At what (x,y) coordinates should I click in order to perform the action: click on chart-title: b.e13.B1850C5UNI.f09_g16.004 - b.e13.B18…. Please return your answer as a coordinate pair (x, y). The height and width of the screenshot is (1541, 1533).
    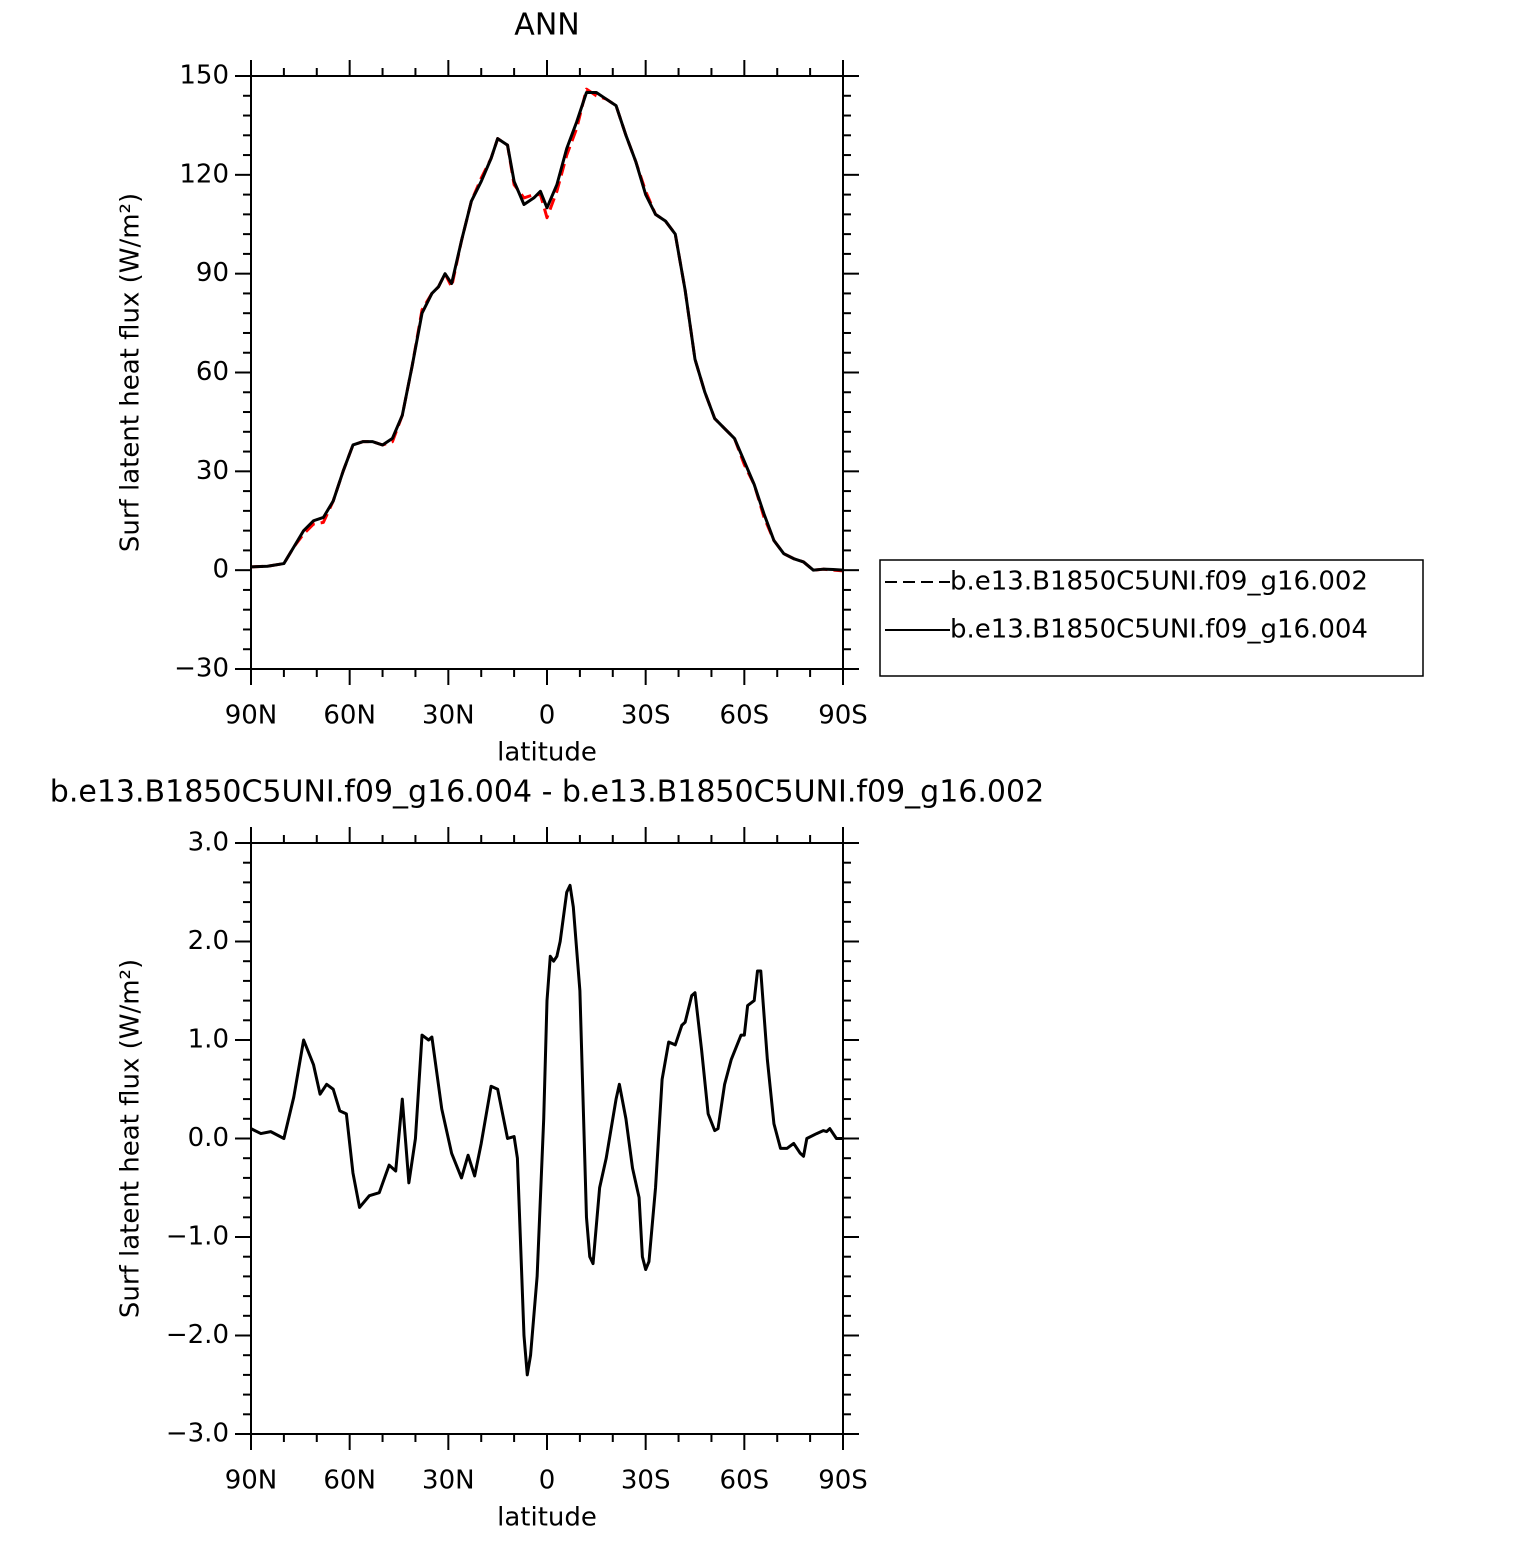
    Looking at the image, I should click on (547, 792).